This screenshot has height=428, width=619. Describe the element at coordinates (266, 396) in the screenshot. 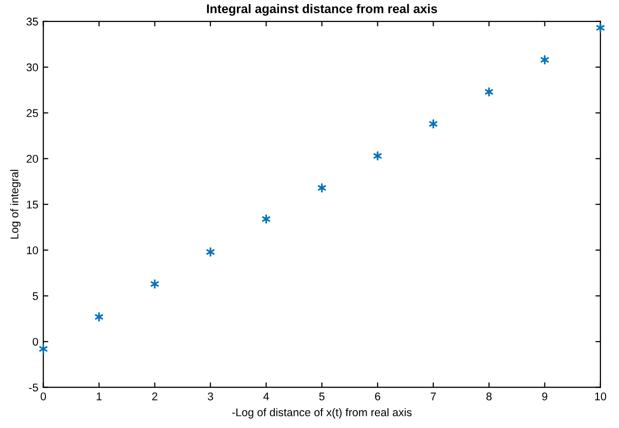

I see `x-tick-label: 4` at that location.